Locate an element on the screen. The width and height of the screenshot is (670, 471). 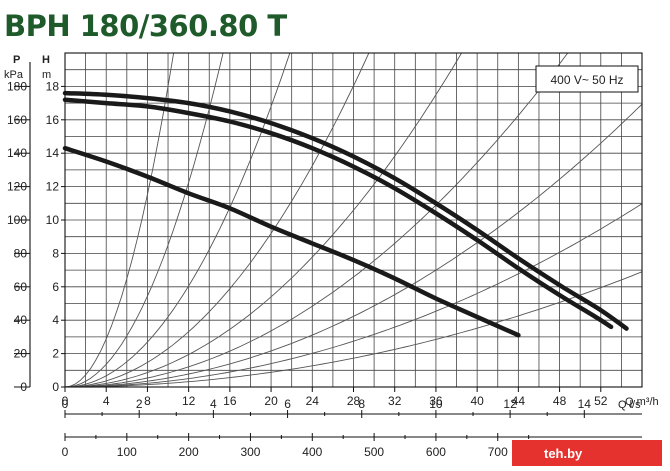
y-tick-label: 12 is located at coordinates (53, 187).